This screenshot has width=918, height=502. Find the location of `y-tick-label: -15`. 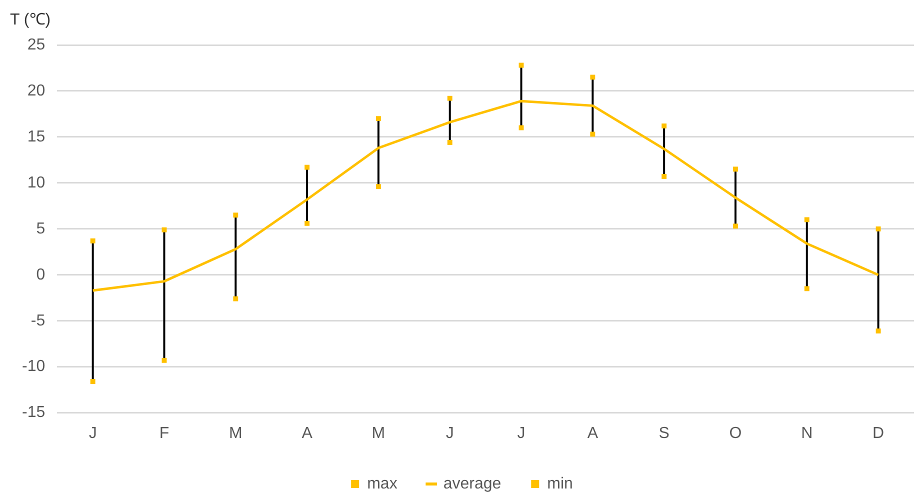

y-tick-label: -15 is located at coordinates (34, 413).